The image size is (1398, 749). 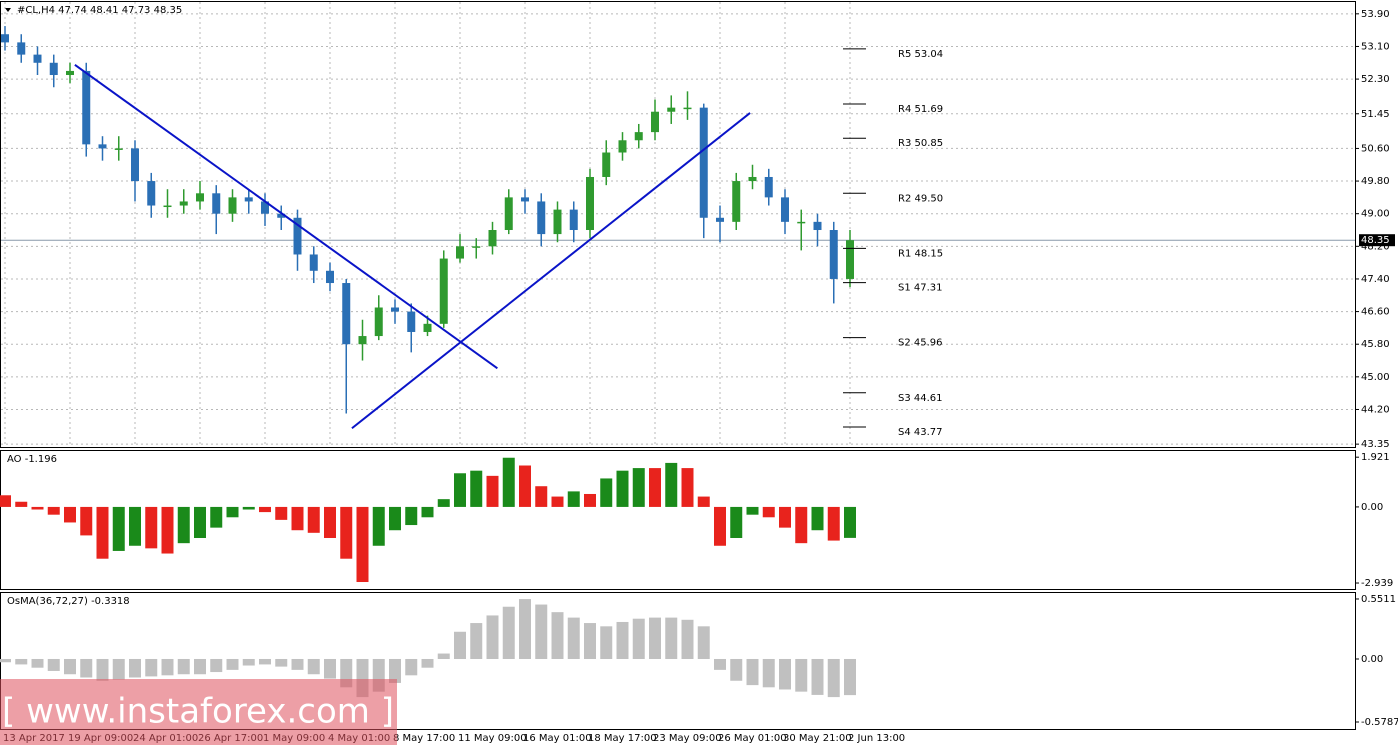 What do you see at coordinates (1377, 583) in the screenshot?
I see `y-tick-label: -2.939` at bounding box center [1377, 583].